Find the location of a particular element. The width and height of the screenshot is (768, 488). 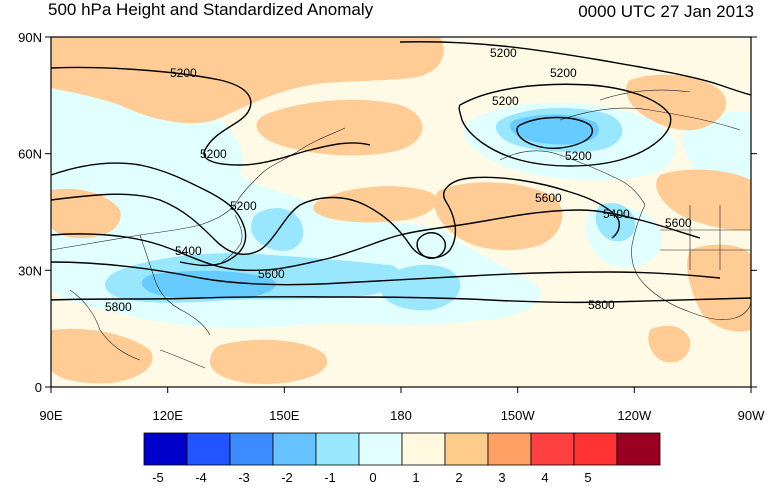

chart-title: 500 hPa Height and Standardized Anomaly is located at coordinates (211, 9).